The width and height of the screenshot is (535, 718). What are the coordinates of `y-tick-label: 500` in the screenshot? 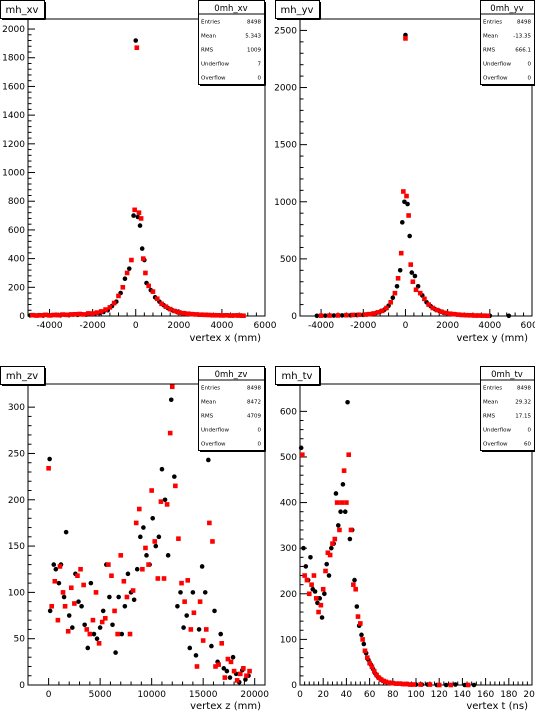 It's located at (288, 260).